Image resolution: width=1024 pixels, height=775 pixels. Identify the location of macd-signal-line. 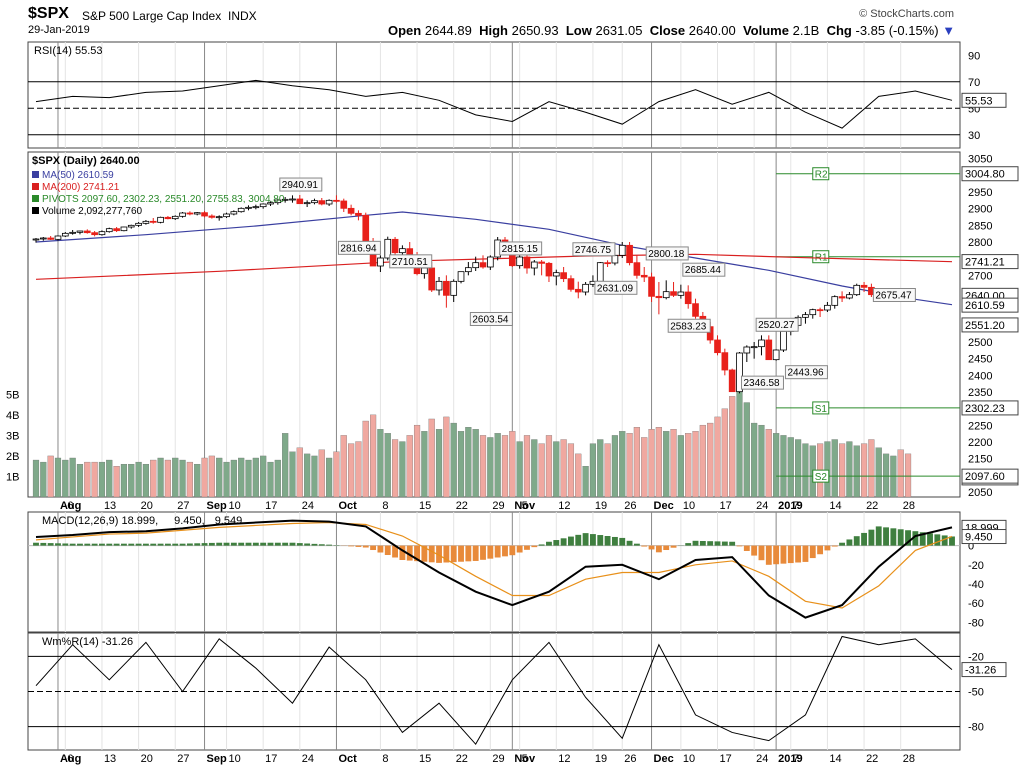
(494, 565).